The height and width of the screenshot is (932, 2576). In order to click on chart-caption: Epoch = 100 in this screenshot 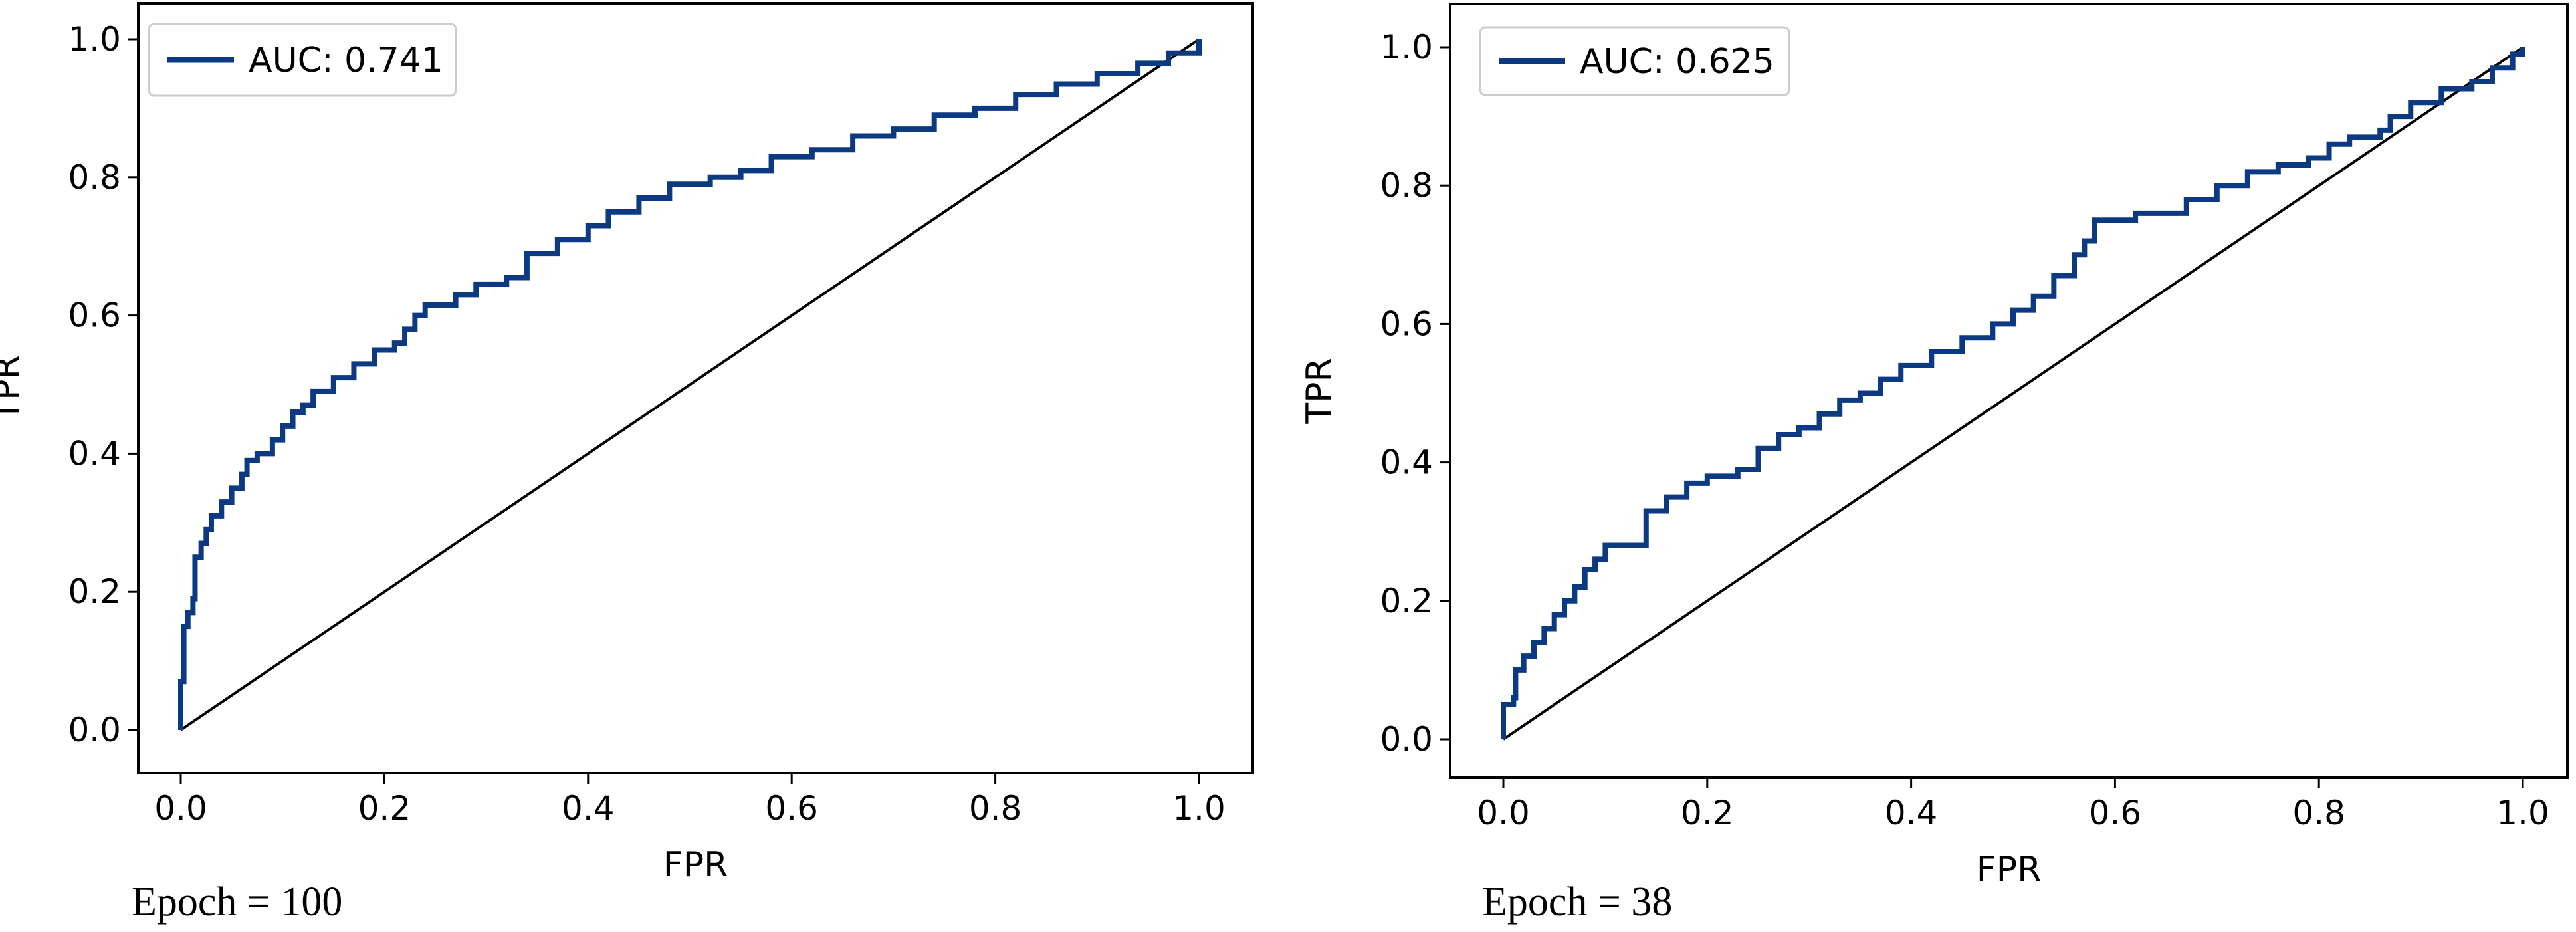, I will do `click(237, 902)`.